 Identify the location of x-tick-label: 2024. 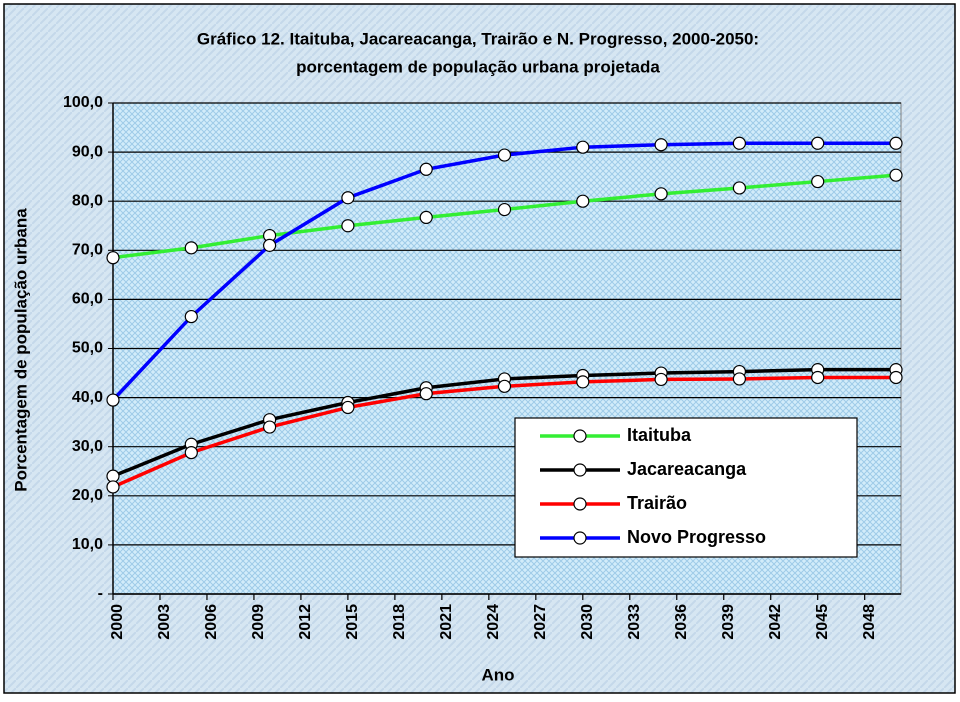
(493, 622).